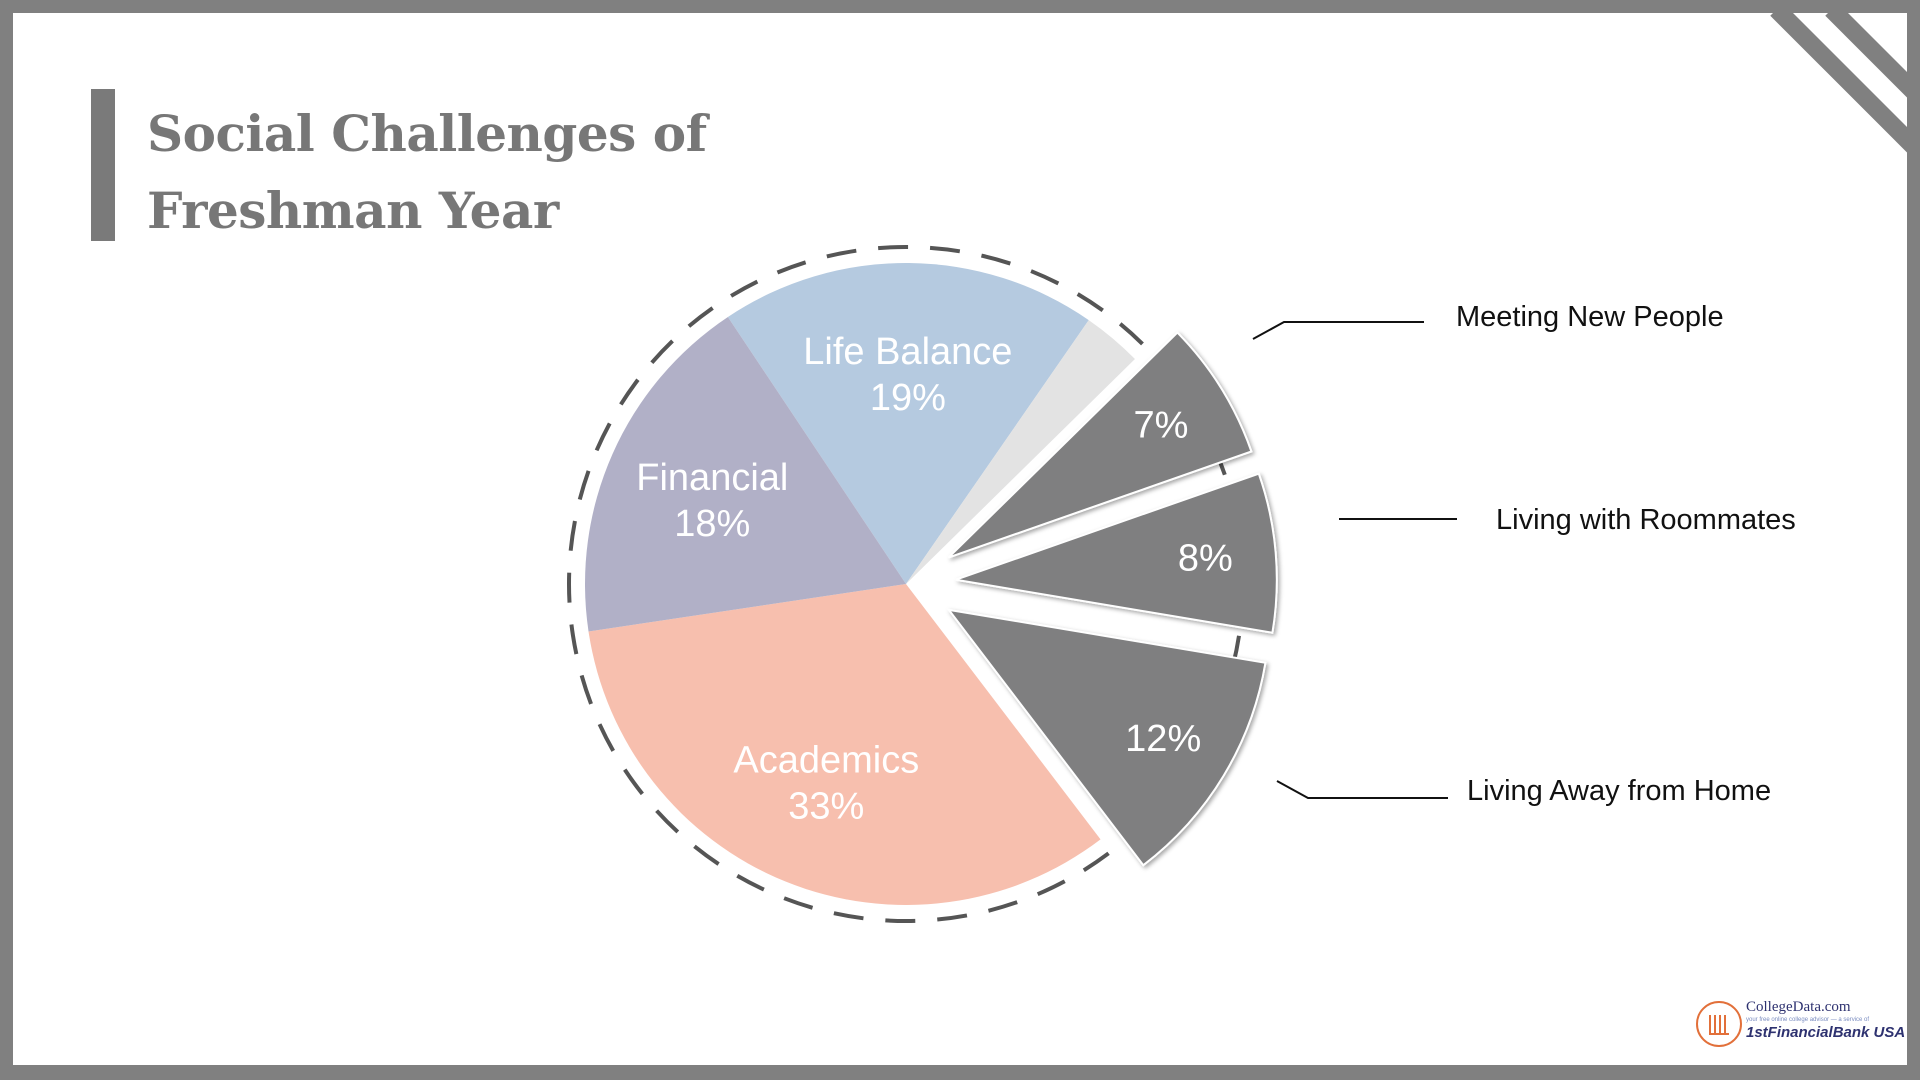  I want to click on pie-slice-meeting-new-people, so click(1100, 445).